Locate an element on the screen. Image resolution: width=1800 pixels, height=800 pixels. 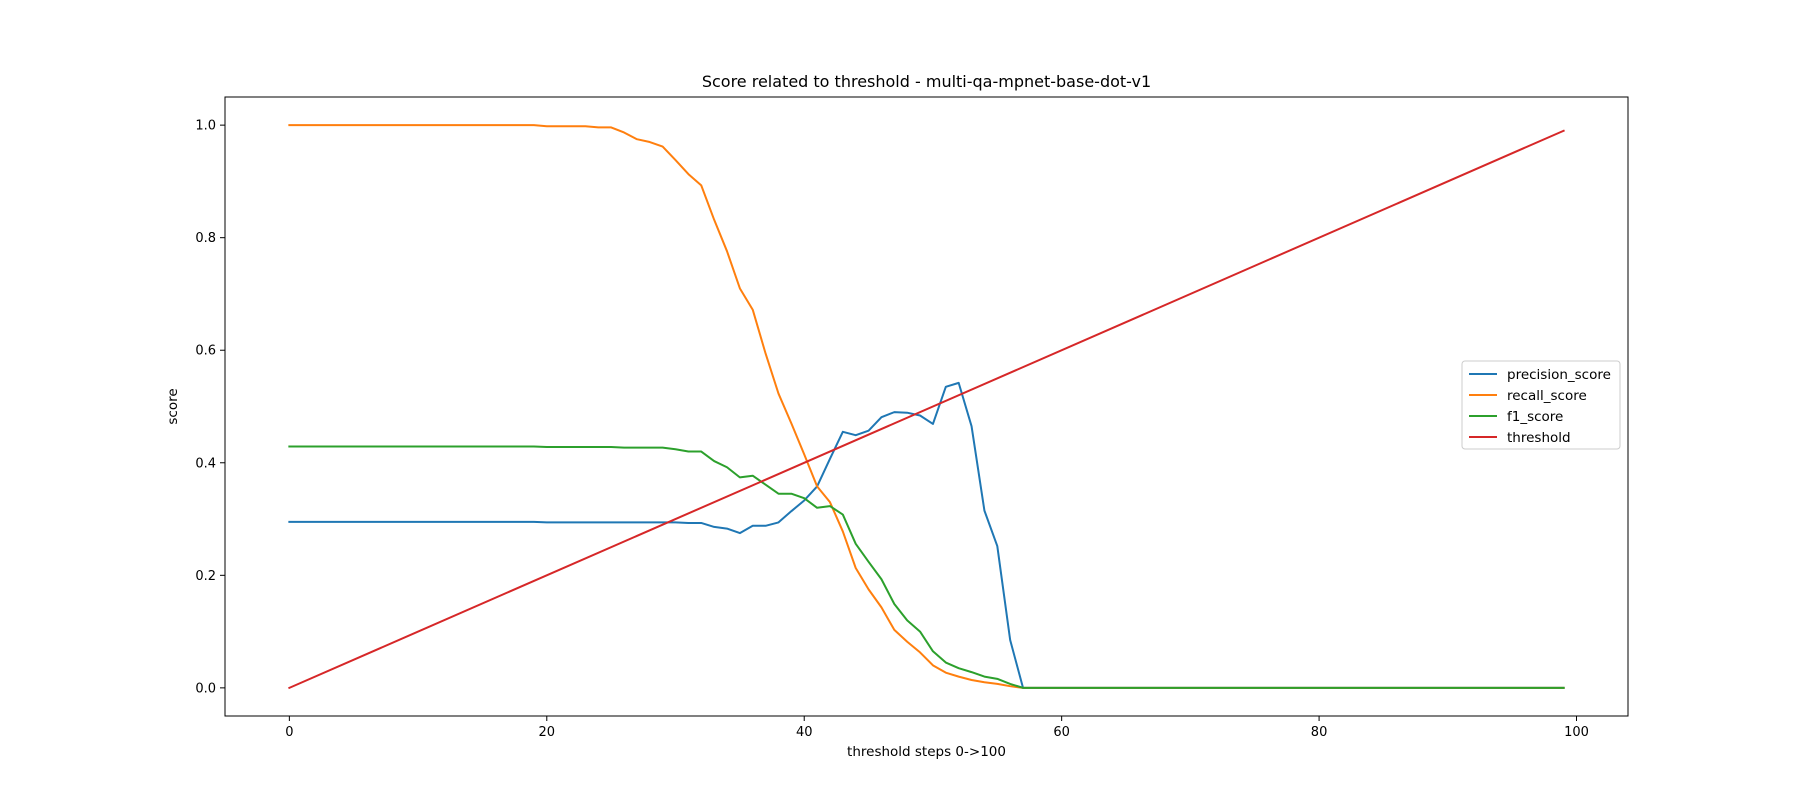
y-axis-ticks: 0.0 0.2 0.4 0.6 0.8 1.0 is located at coordinates (210, 407).